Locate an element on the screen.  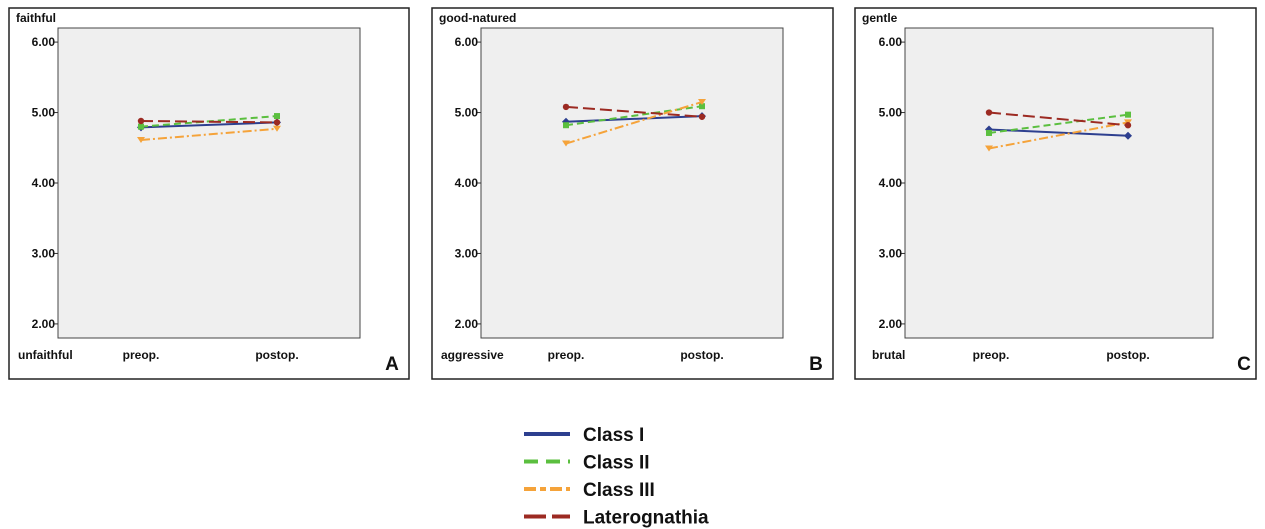
legend-label-class-ii: Class II is located at coordinates (616, 463).